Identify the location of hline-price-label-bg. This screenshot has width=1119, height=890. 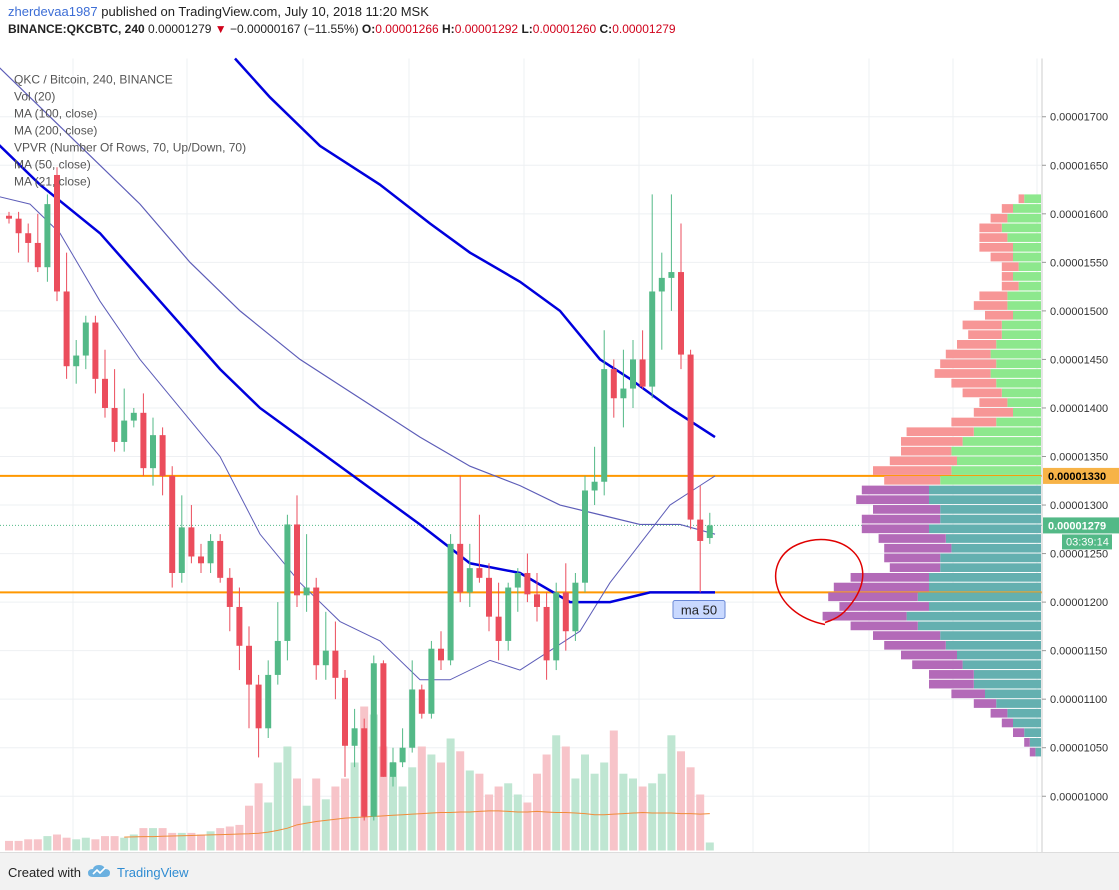
(1081, 475).